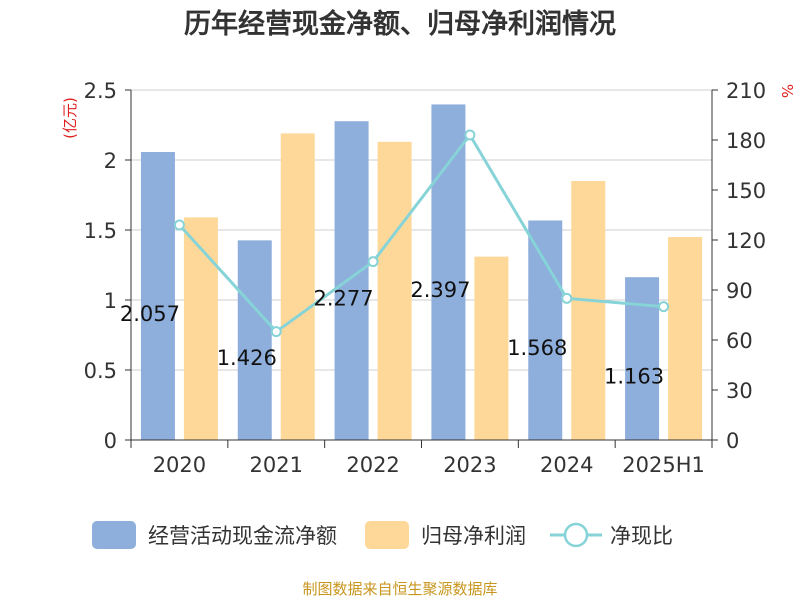 This screenshot has height=600, width=800. Describe the element at coordinates (399, 589) in the screenshot. I see `source-note: 制图数据来自恒生聚源数据库` at that location.